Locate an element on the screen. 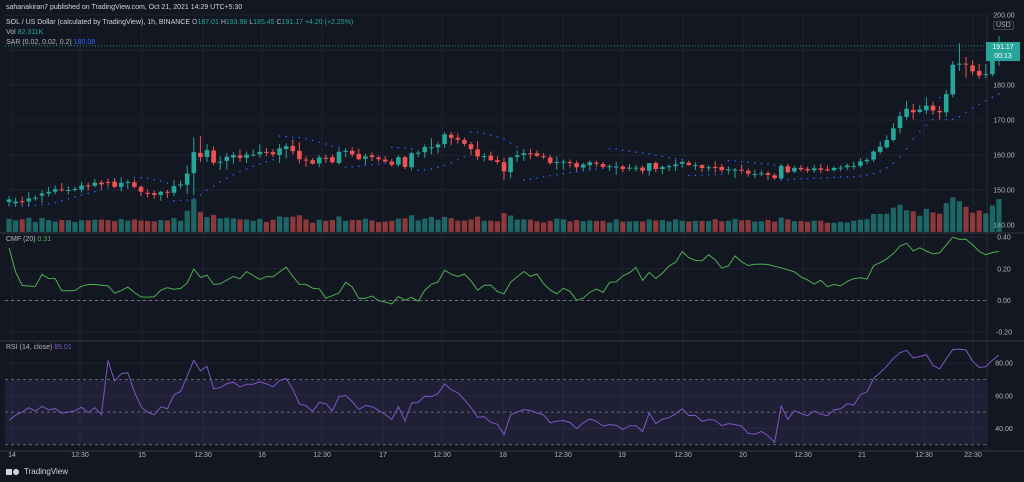 This screenshot has height=482, width=1024. volume-label: Vol is located at coordinates (11, 32).